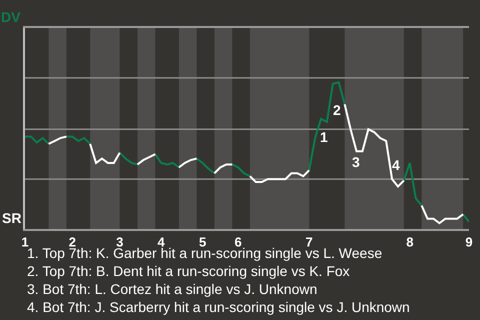 Image resolution: width=480 pixels, height=320 pixels. Describe the element at coordinates (396, 165) in the screenshot. I see `annotation: 4` at that location.